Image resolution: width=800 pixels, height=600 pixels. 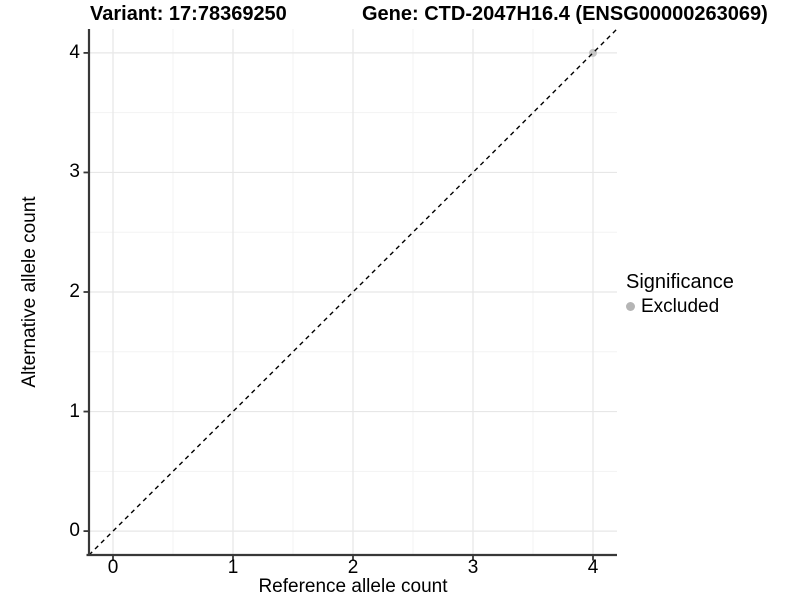 I want to click on x-tick-label: 0, so click(x=113, y=567).